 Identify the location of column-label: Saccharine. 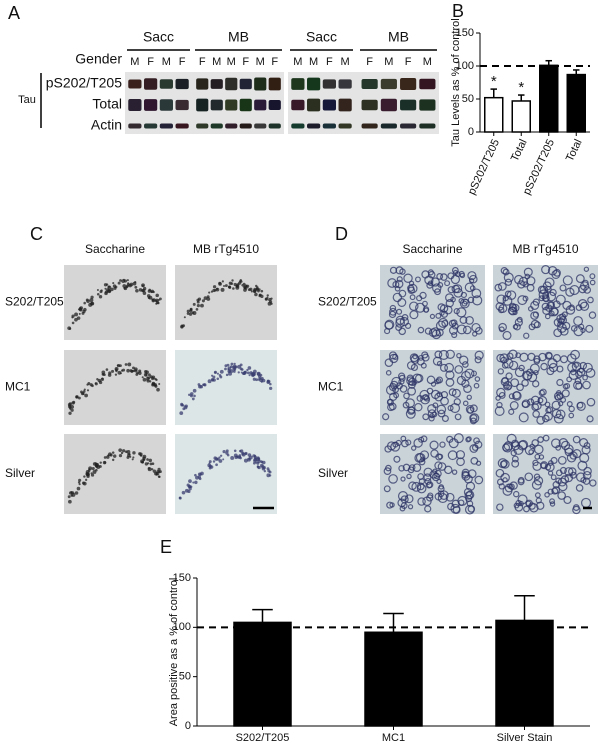
(115, 249).